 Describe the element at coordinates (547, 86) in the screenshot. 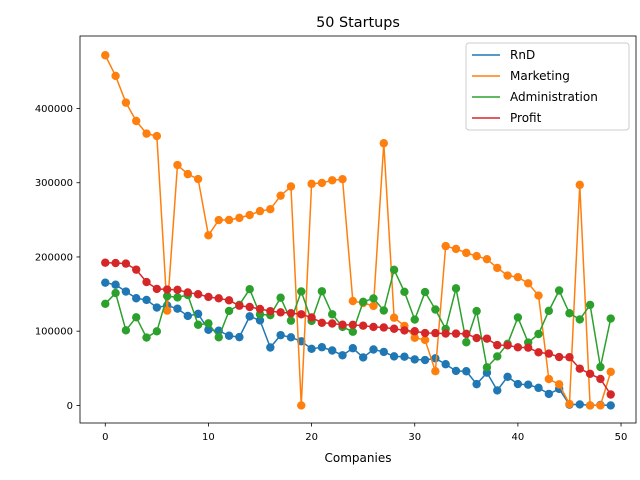

I see `legend-box` at that location.